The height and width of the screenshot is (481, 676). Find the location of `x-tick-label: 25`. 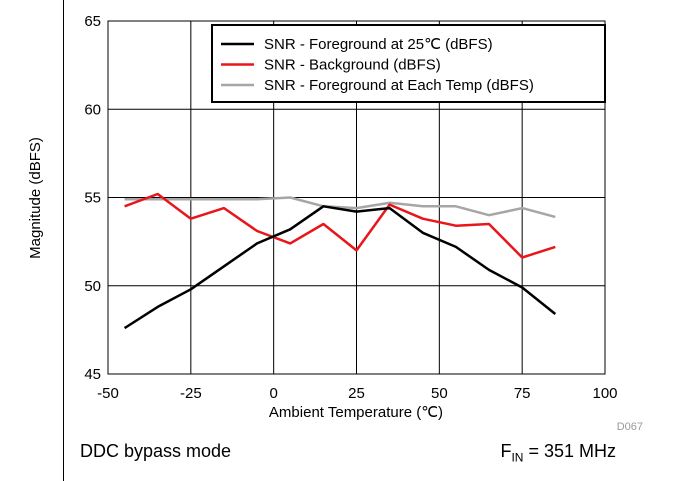

x-tick-label: 25 is located at coordinates (356, 393).